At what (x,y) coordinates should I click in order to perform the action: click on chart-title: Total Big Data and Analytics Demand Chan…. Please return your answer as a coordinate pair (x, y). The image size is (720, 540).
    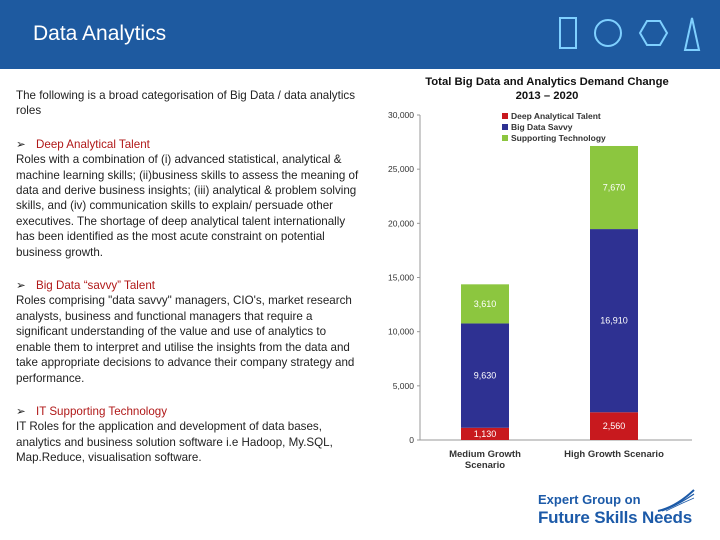
    Looking at the image, I should click on (547, 89).